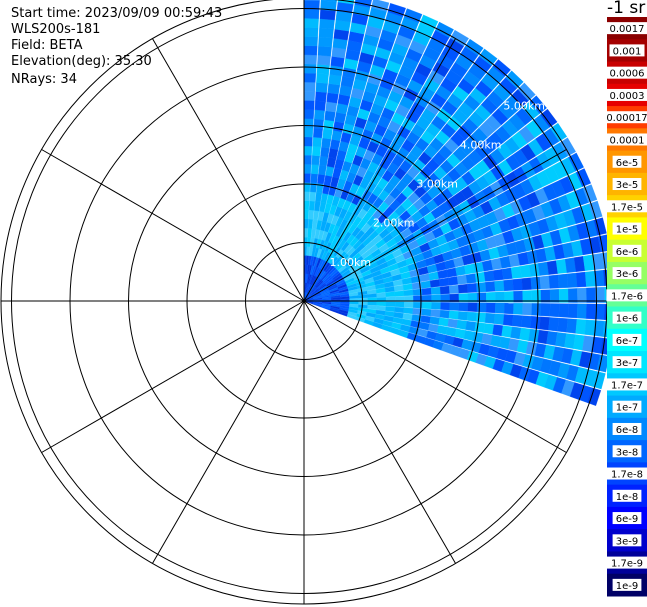  Describe the element at coordinates (626, 9) in the screenshot. I see `colorbar-unit: -1 sr` at that location.